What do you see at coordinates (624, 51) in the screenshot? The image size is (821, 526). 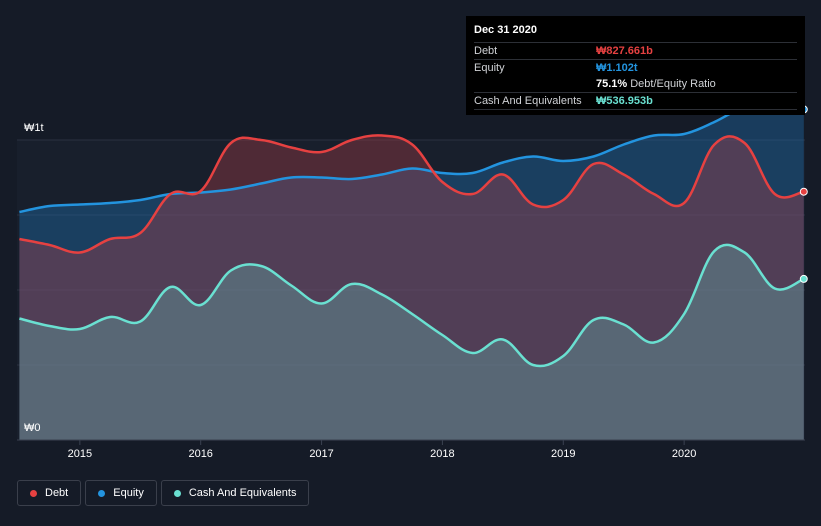 I see `tooltip-debt-value: ₩827.661b` at bounding box center [624, 51].